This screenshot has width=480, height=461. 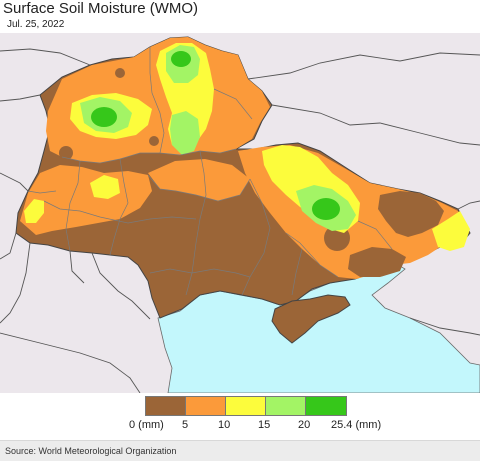 I want to click on legend-labels: 0 (mm) 5 10 15 20 25.4 (mm), so click(x=240, y=426).